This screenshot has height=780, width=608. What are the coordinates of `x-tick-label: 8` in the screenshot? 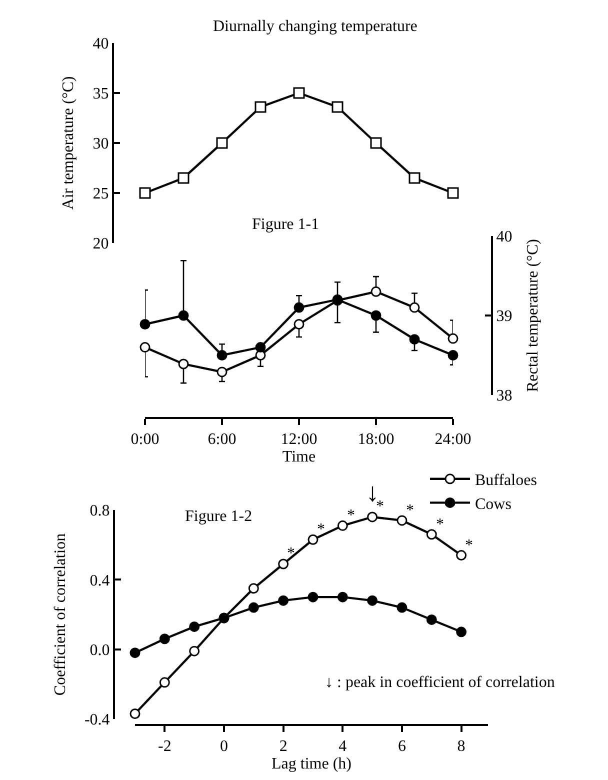 It's located at (461, 747).